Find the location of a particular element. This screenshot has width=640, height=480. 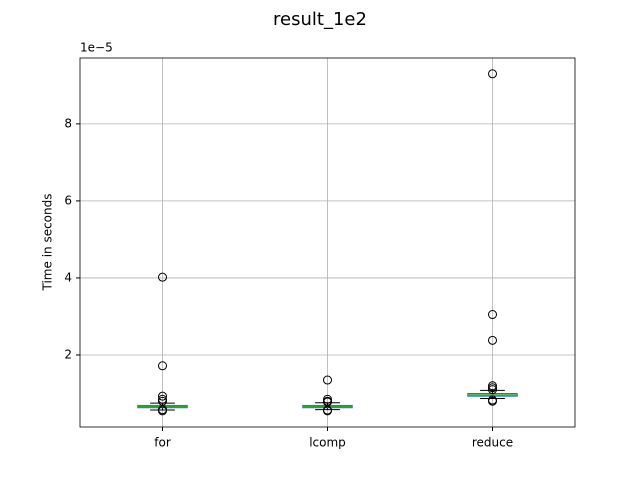

chart-title: result_1e2 is located at coordinates (320, 19).